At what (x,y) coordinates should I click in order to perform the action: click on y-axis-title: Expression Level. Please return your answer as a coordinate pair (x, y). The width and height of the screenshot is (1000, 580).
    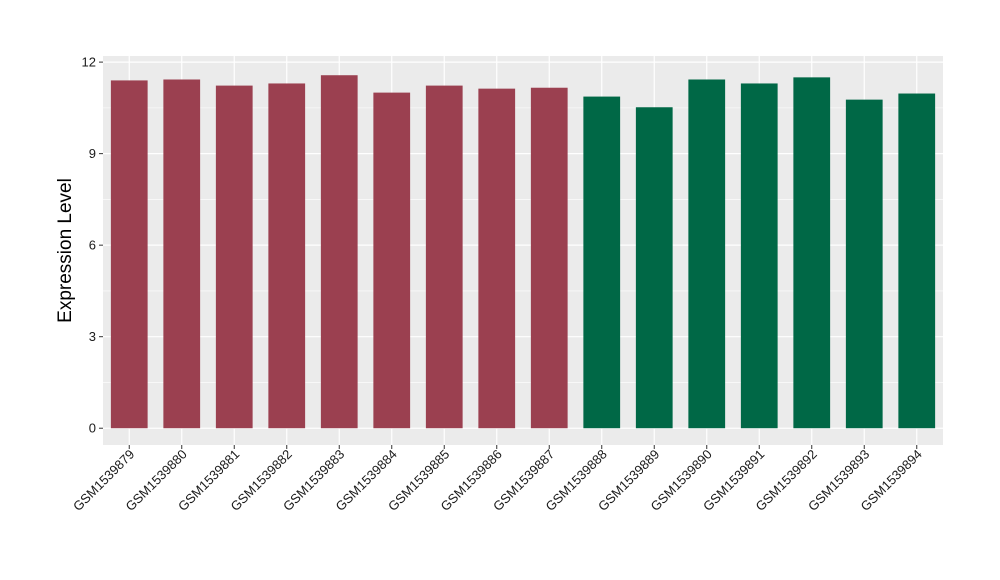
    Looking at the image, I should click on (65, 250).